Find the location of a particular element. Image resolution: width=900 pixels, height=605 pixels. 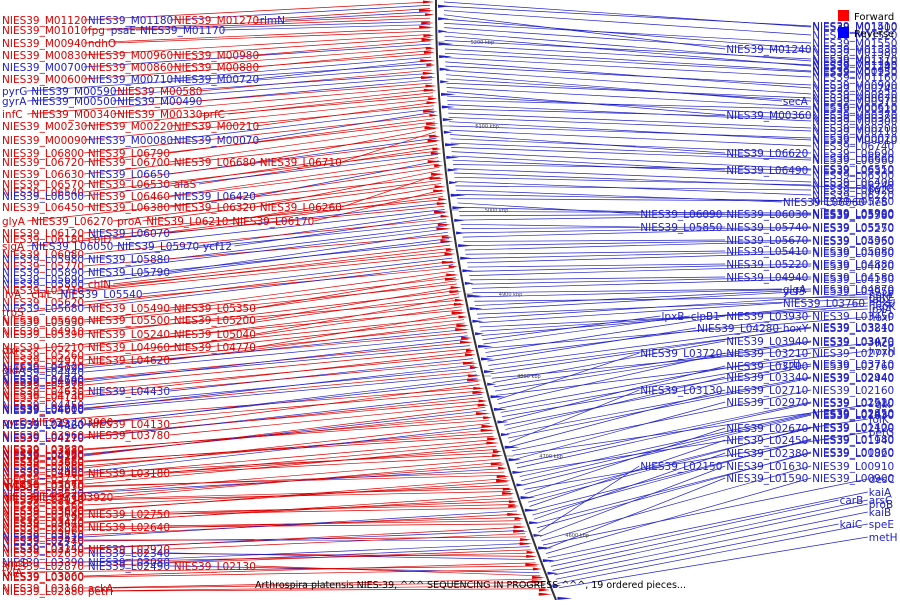

gene-label: NIES39_L05850 is located at coordinates (681, 228).